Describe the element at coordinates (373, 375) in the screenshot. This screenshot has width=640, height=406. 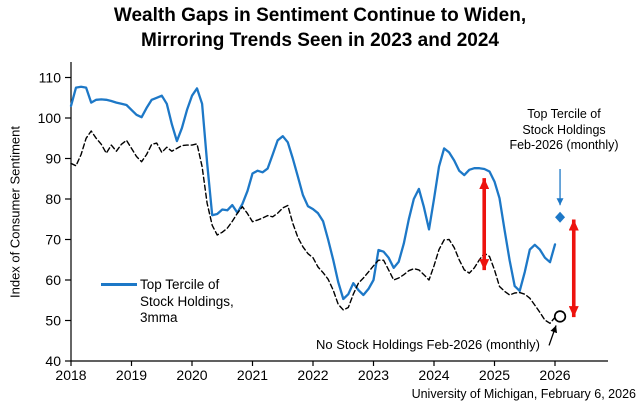
I see `x-tick-label: 2023` at that location.